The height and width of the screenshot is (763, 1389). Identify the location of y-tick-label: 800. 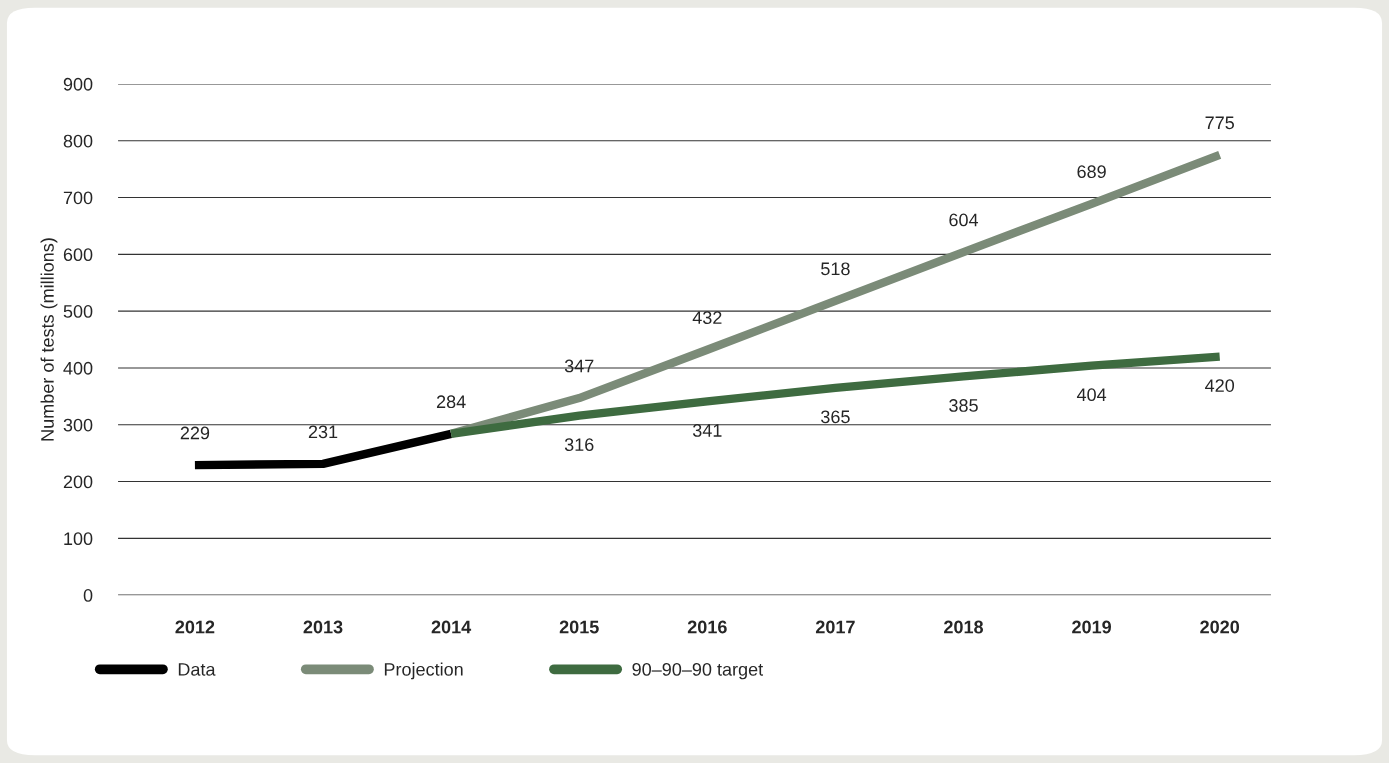
(78, 141).